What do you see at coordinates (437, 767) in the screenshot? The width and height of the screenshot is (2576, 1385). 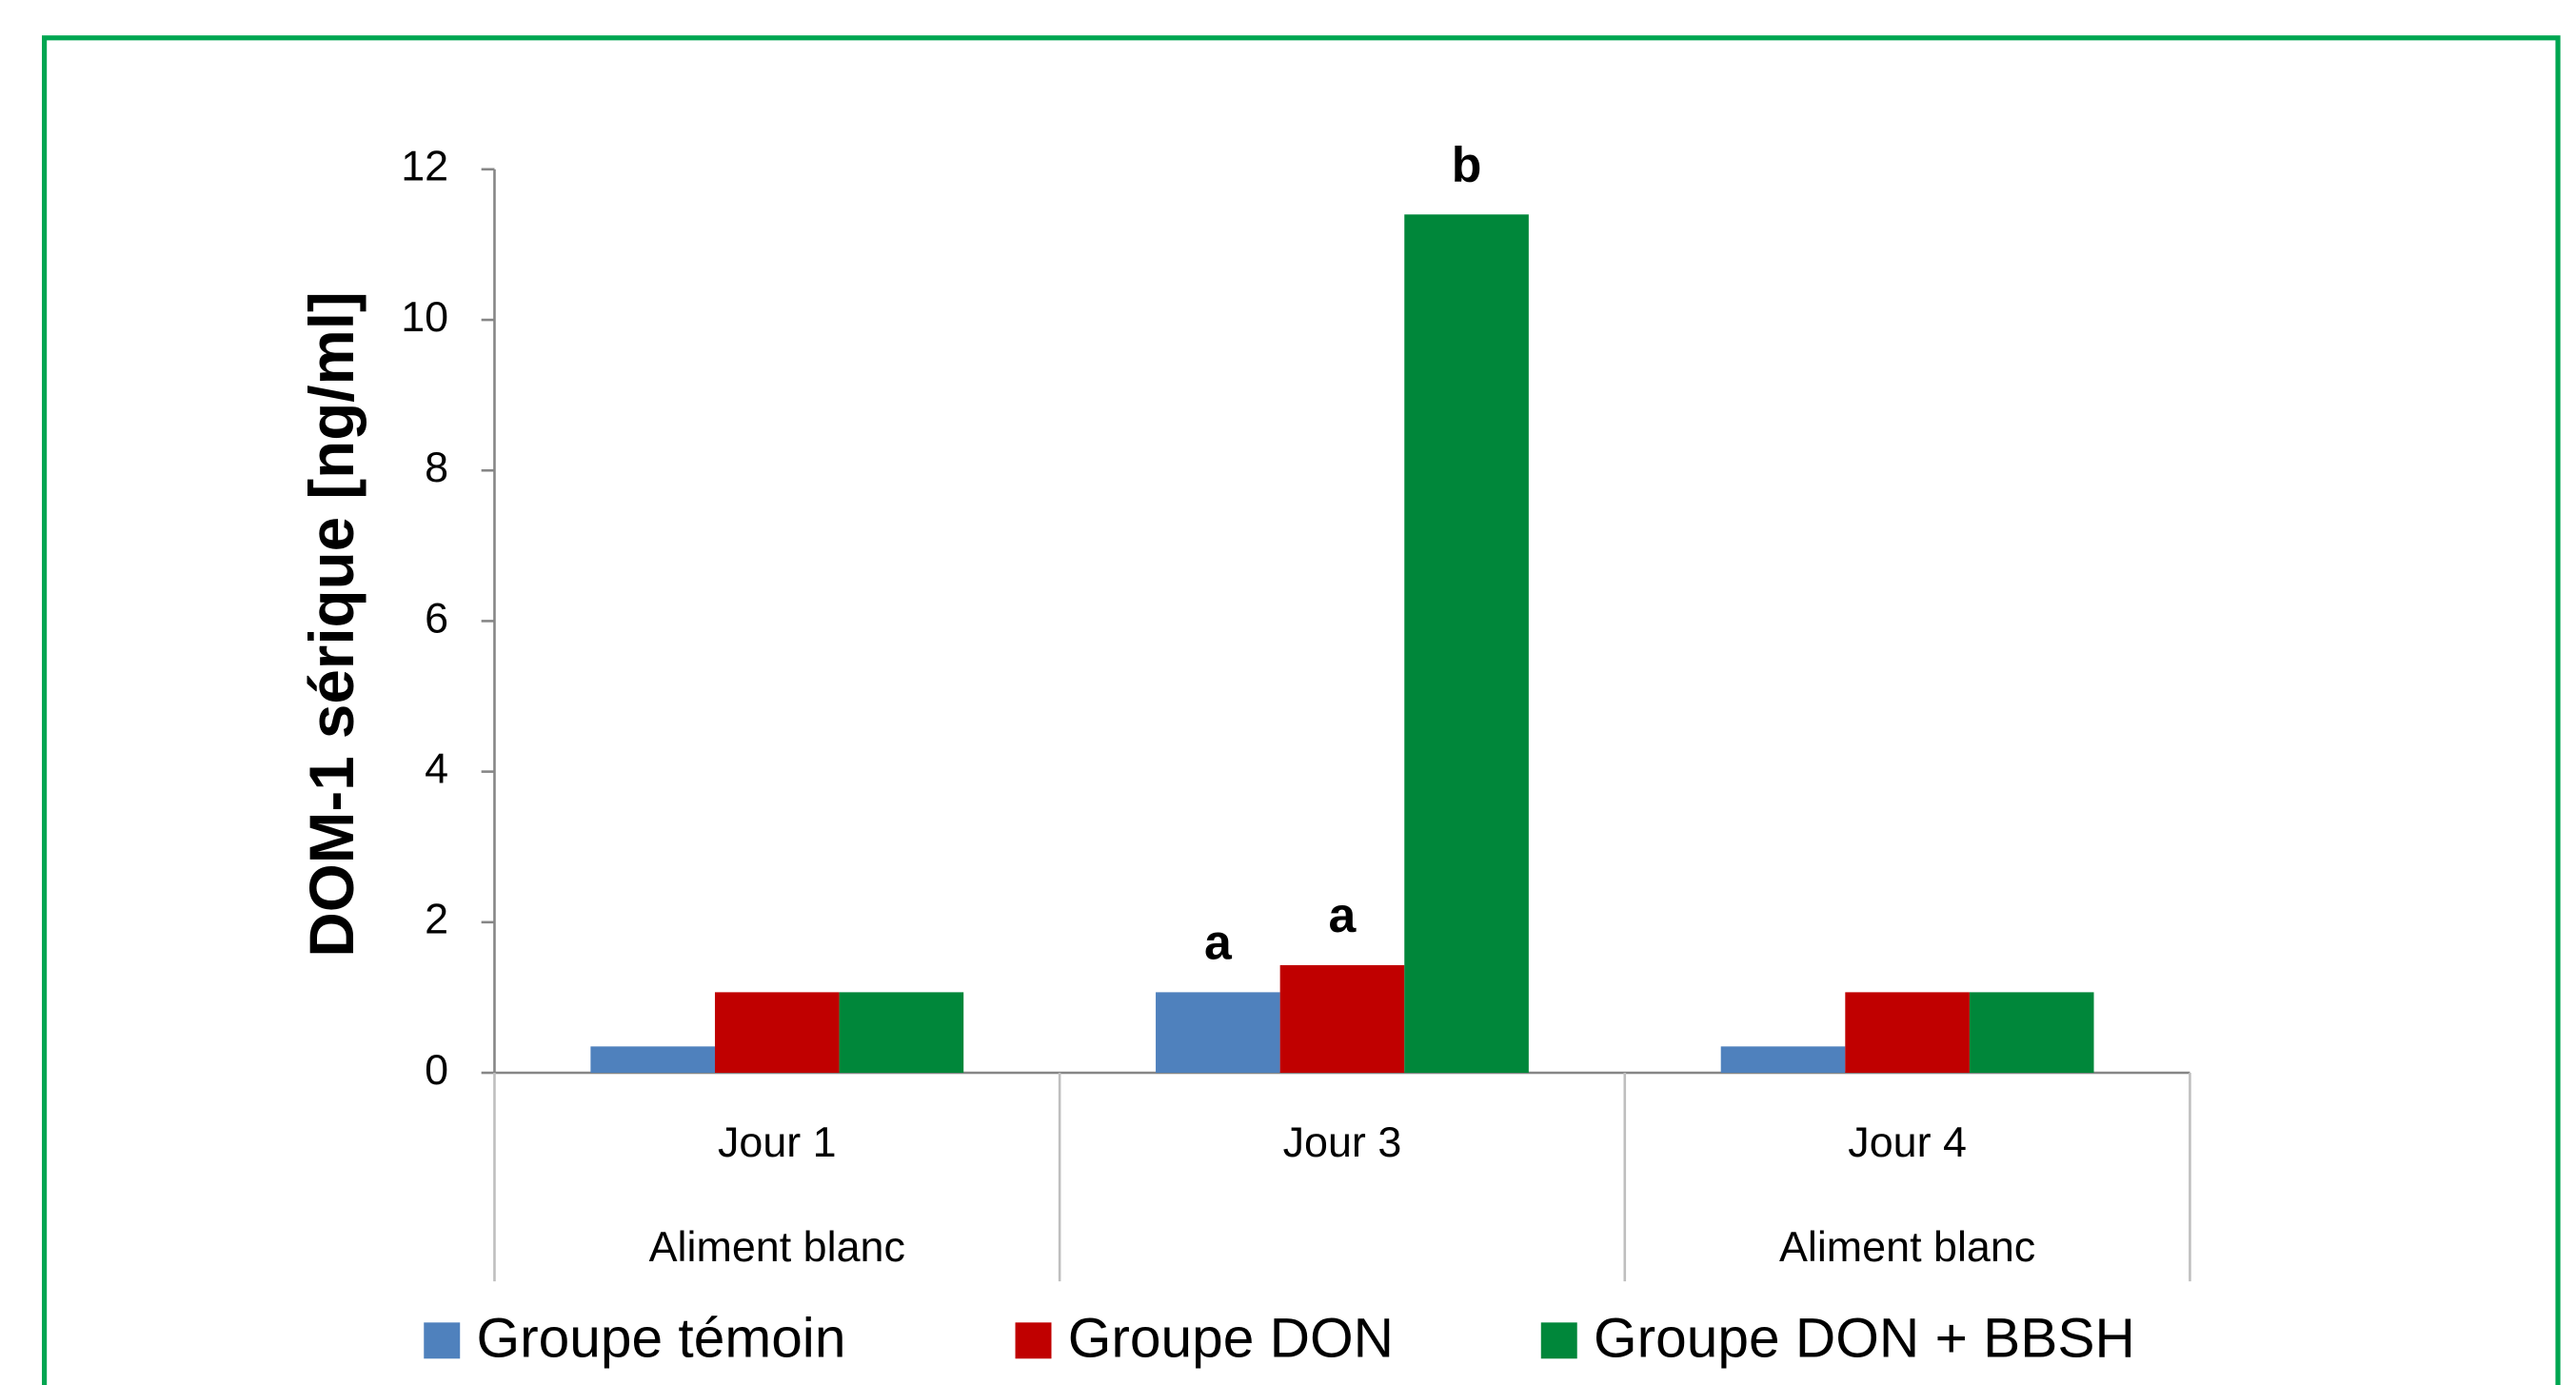 I see `y-tick-label: 4` at bounding box center [437, 767].